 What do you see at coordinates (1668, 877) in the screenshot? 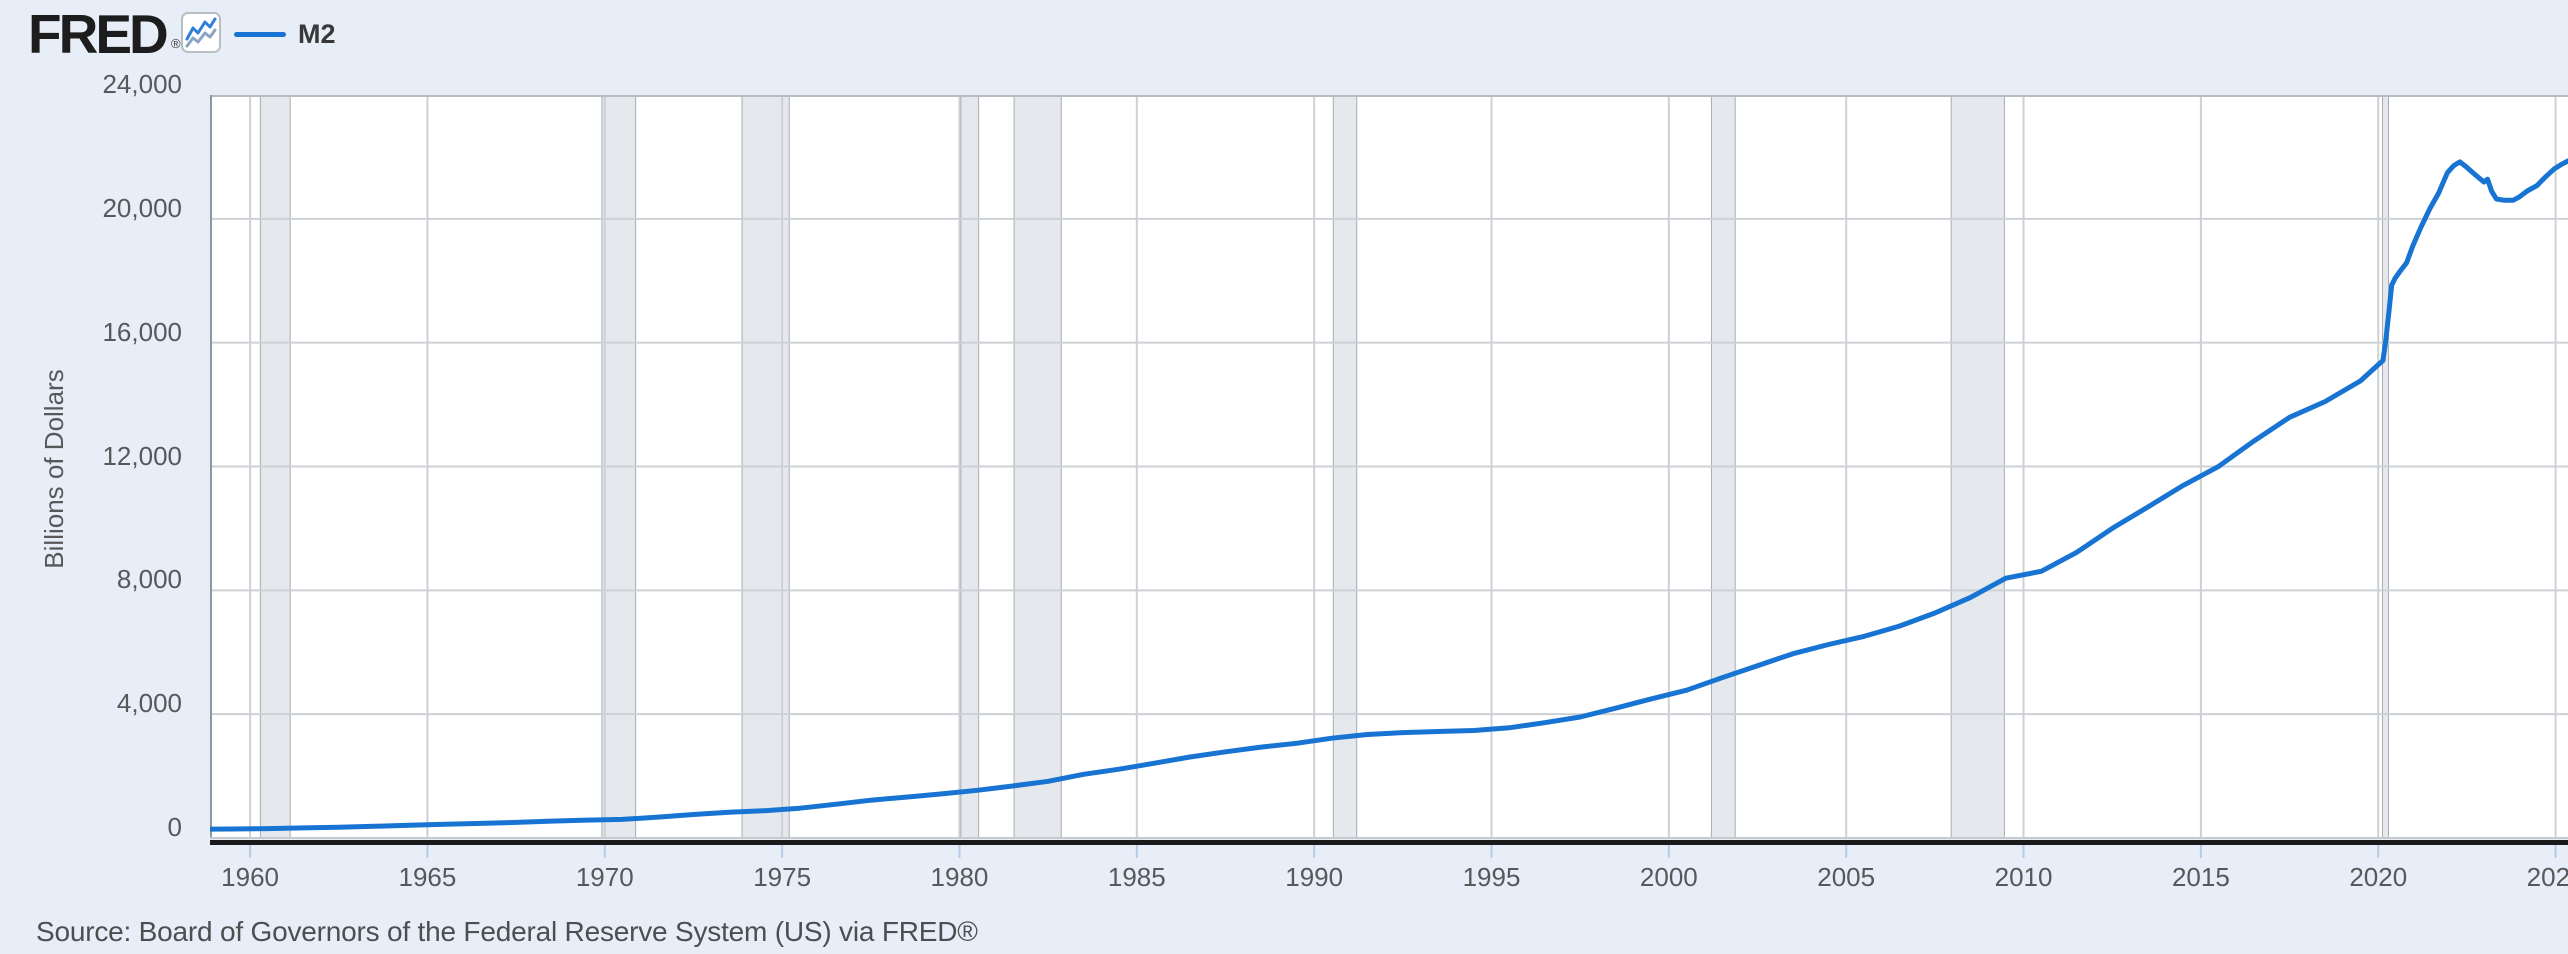
I see `x-tick-label: 2000` at bounding box center [1668, 877].